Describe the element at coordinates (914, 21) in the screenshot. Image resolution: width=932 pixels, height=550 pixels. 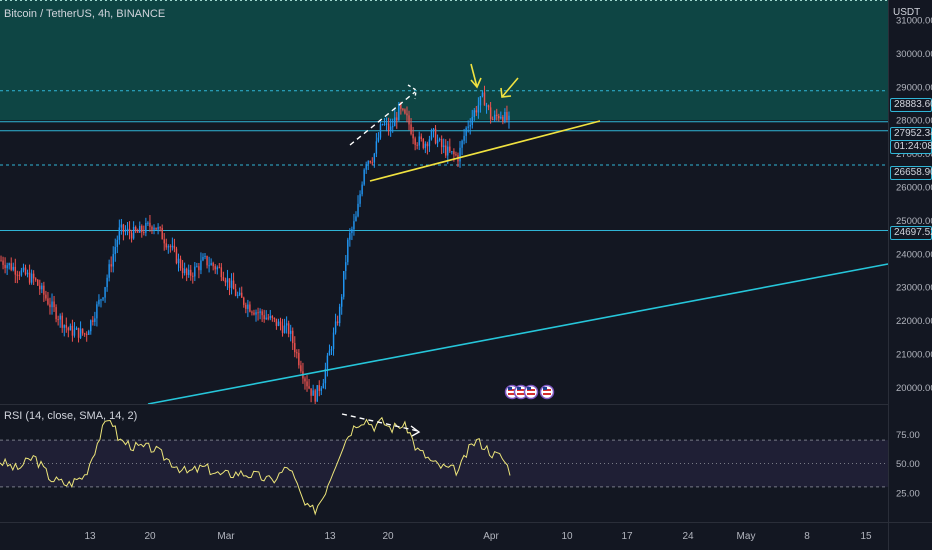
I see `price-tick-label: 31000.00` at that location.